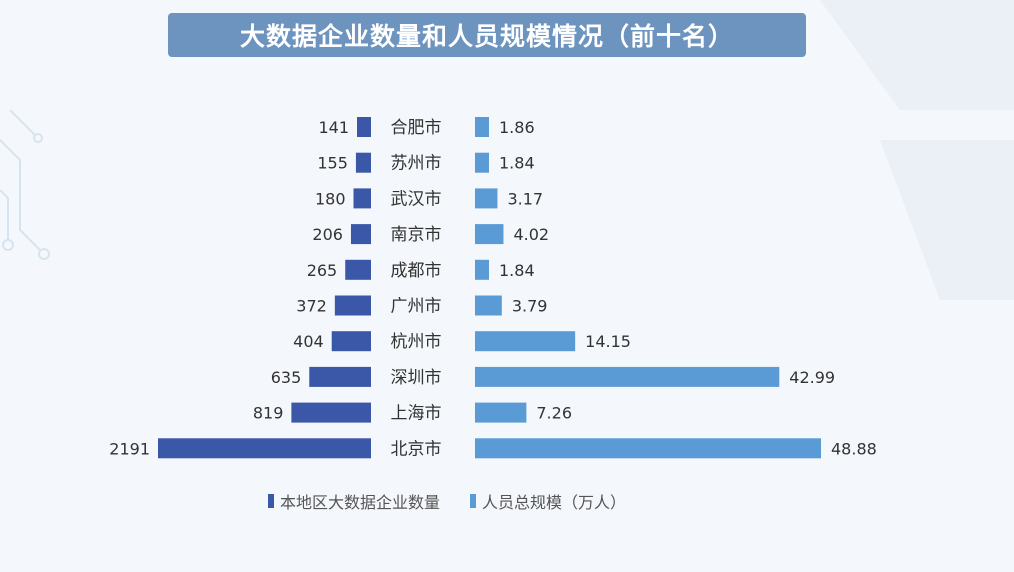 The image size is (1014, 572). What do you see at coordinates (530, 306) in the screenshot?
I see `personnel-value-label: 3.79` at bounding box center [530, 306].